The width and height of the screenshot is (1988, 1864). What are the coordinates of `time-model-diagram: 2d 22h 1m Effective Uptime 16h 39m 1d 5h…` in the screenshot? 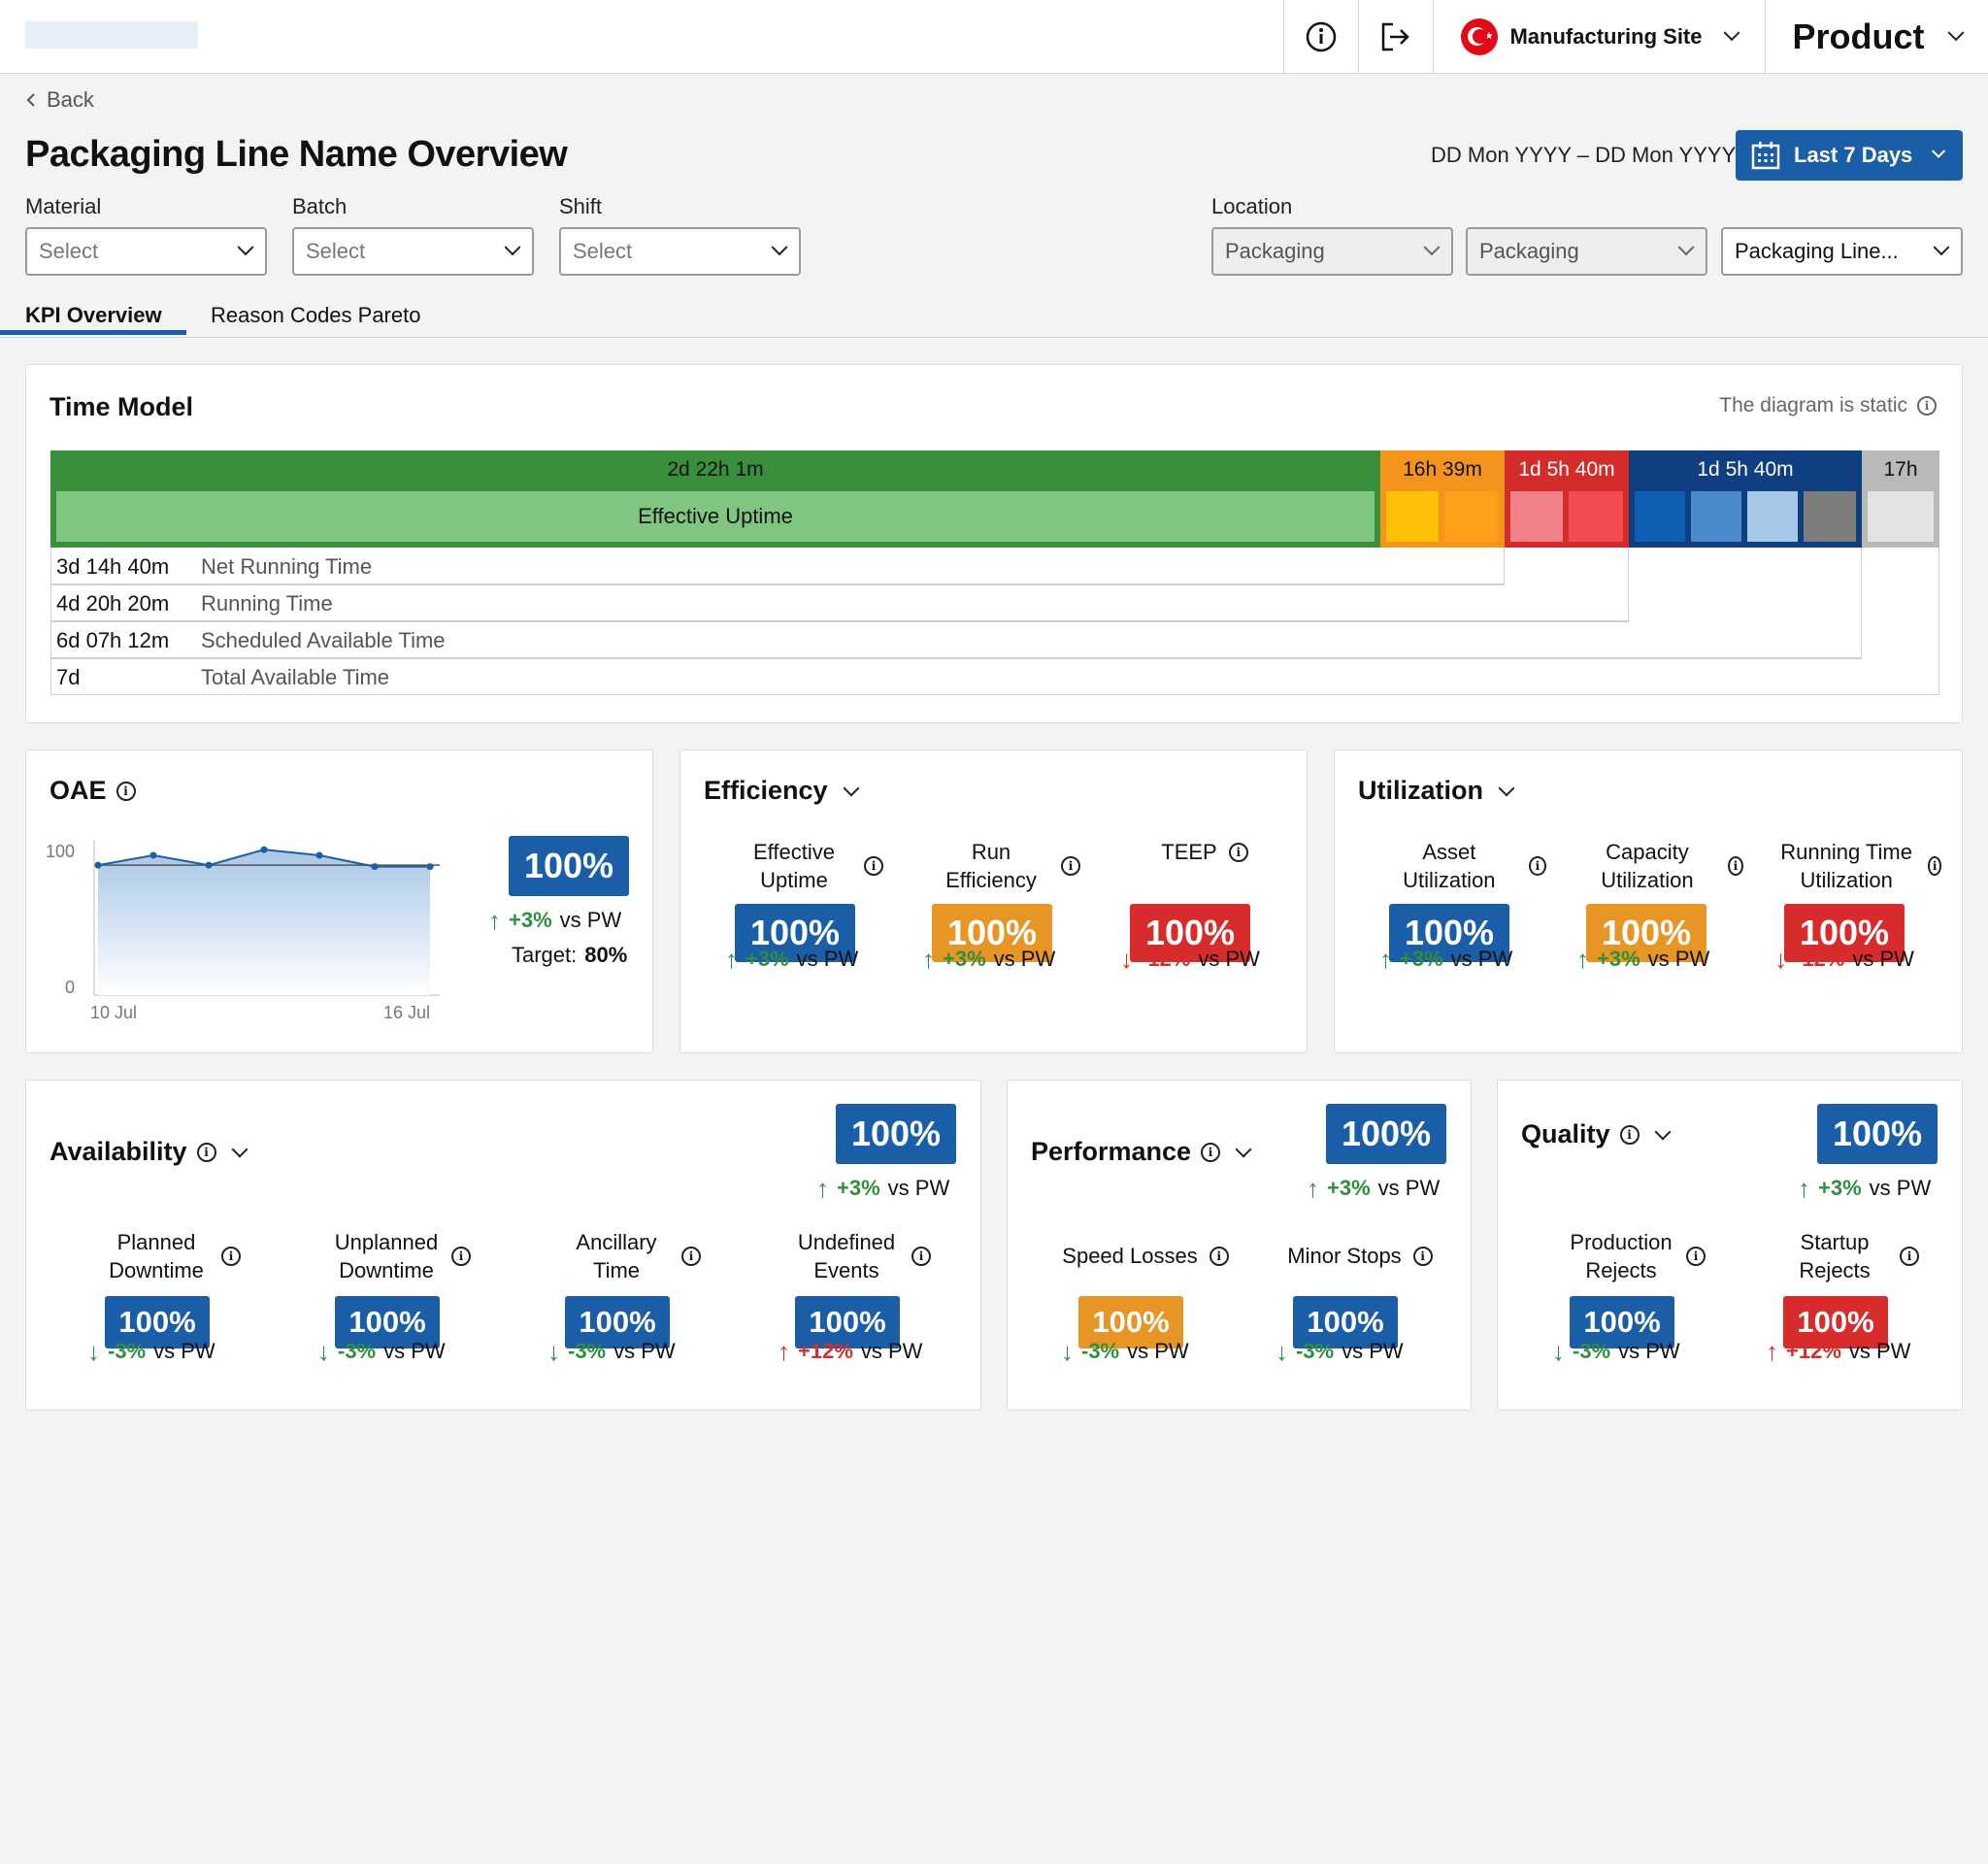 It's located at (995, 574).